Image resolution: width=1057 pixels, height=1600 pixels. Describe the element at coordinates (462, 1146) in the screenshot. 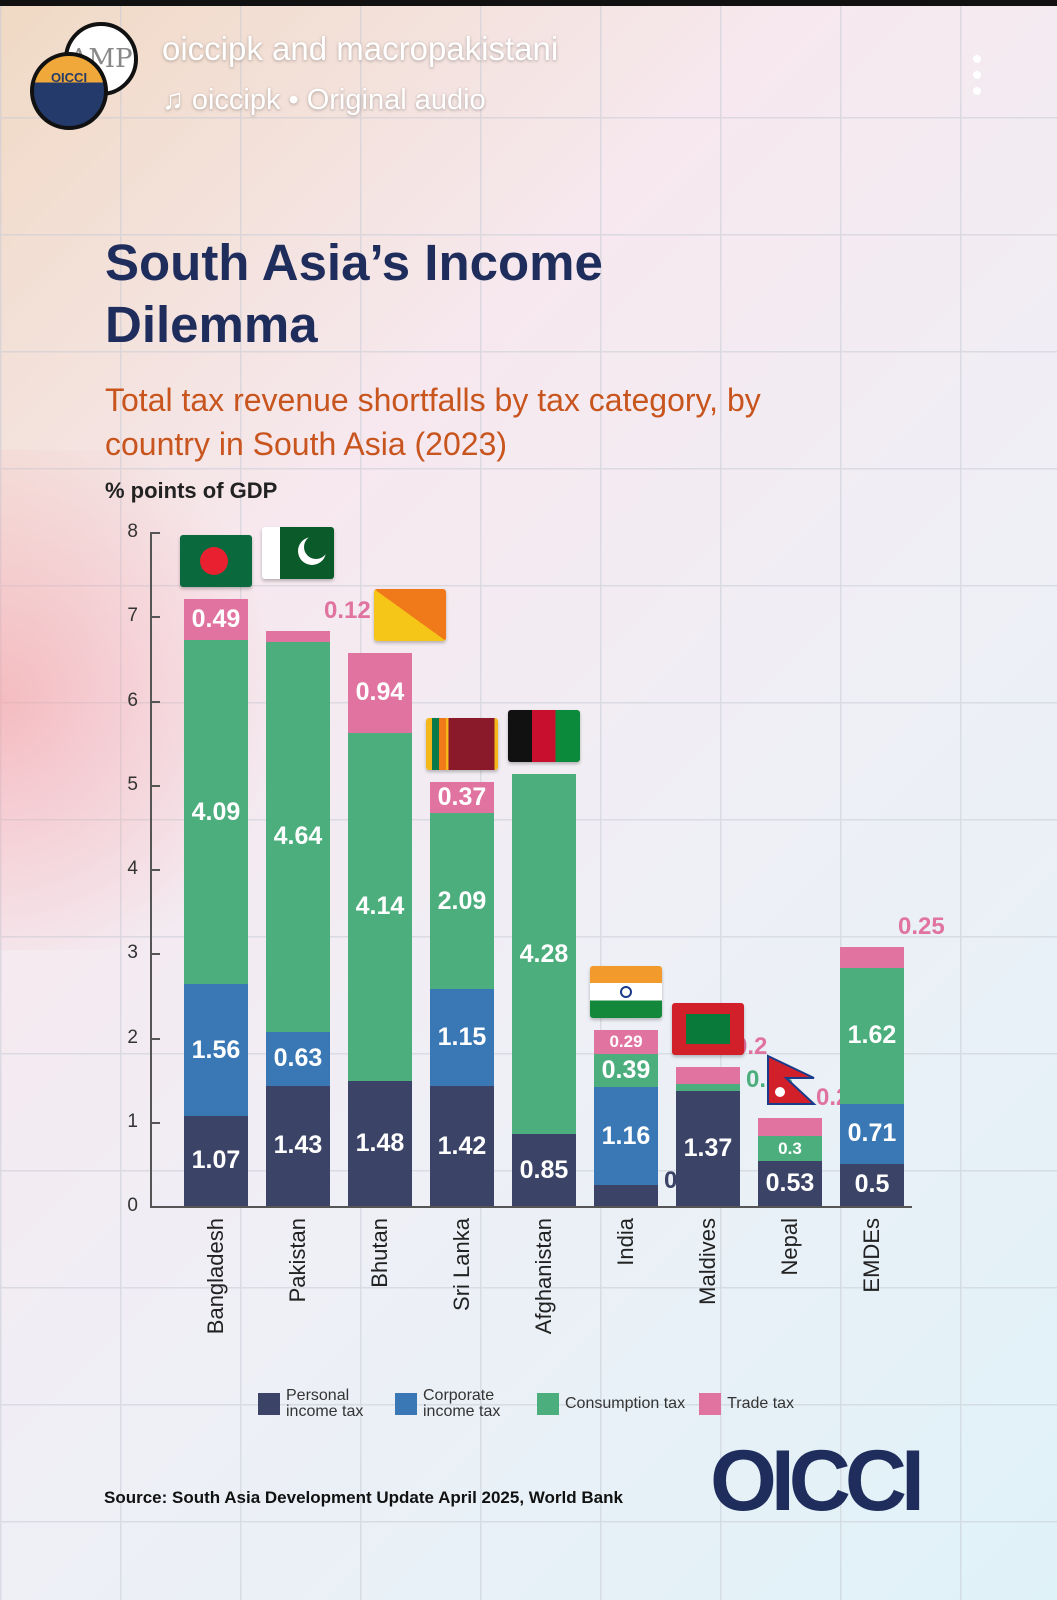

I see `bar-segment-personal: 1.42` at that location.